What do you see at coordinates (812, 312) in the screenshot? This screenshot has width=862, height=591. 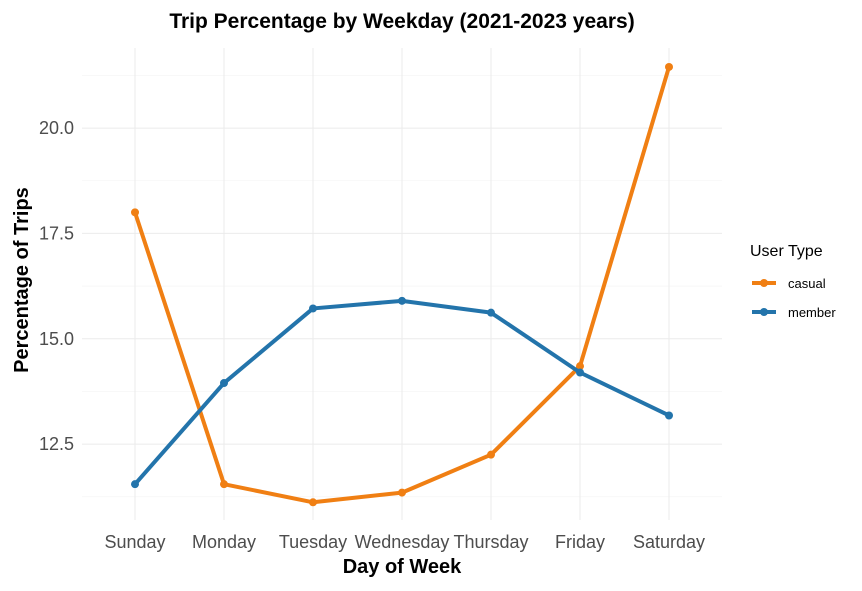 I see `legend-label: member` at bounding box center [812, 312].